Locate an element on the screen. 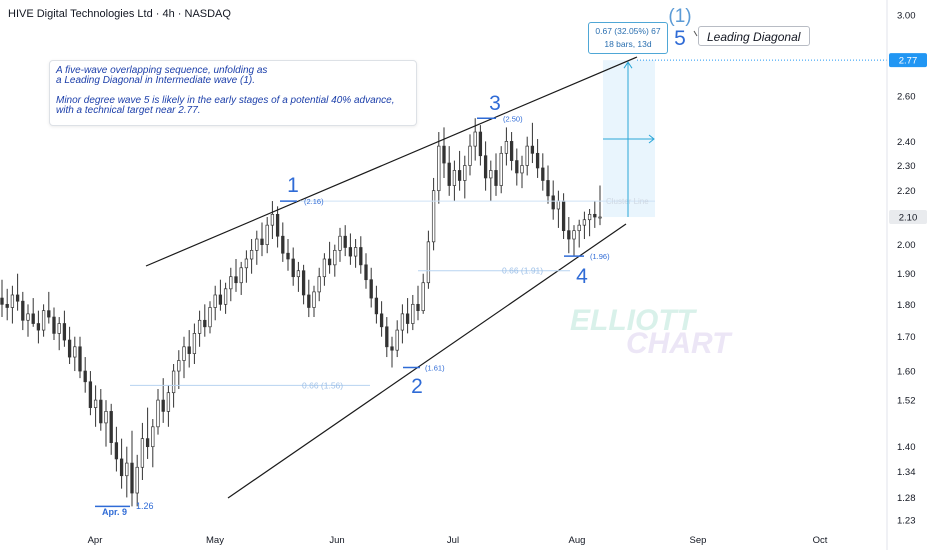  low-price-label: 1.26 is located at coordinates (145, 506).